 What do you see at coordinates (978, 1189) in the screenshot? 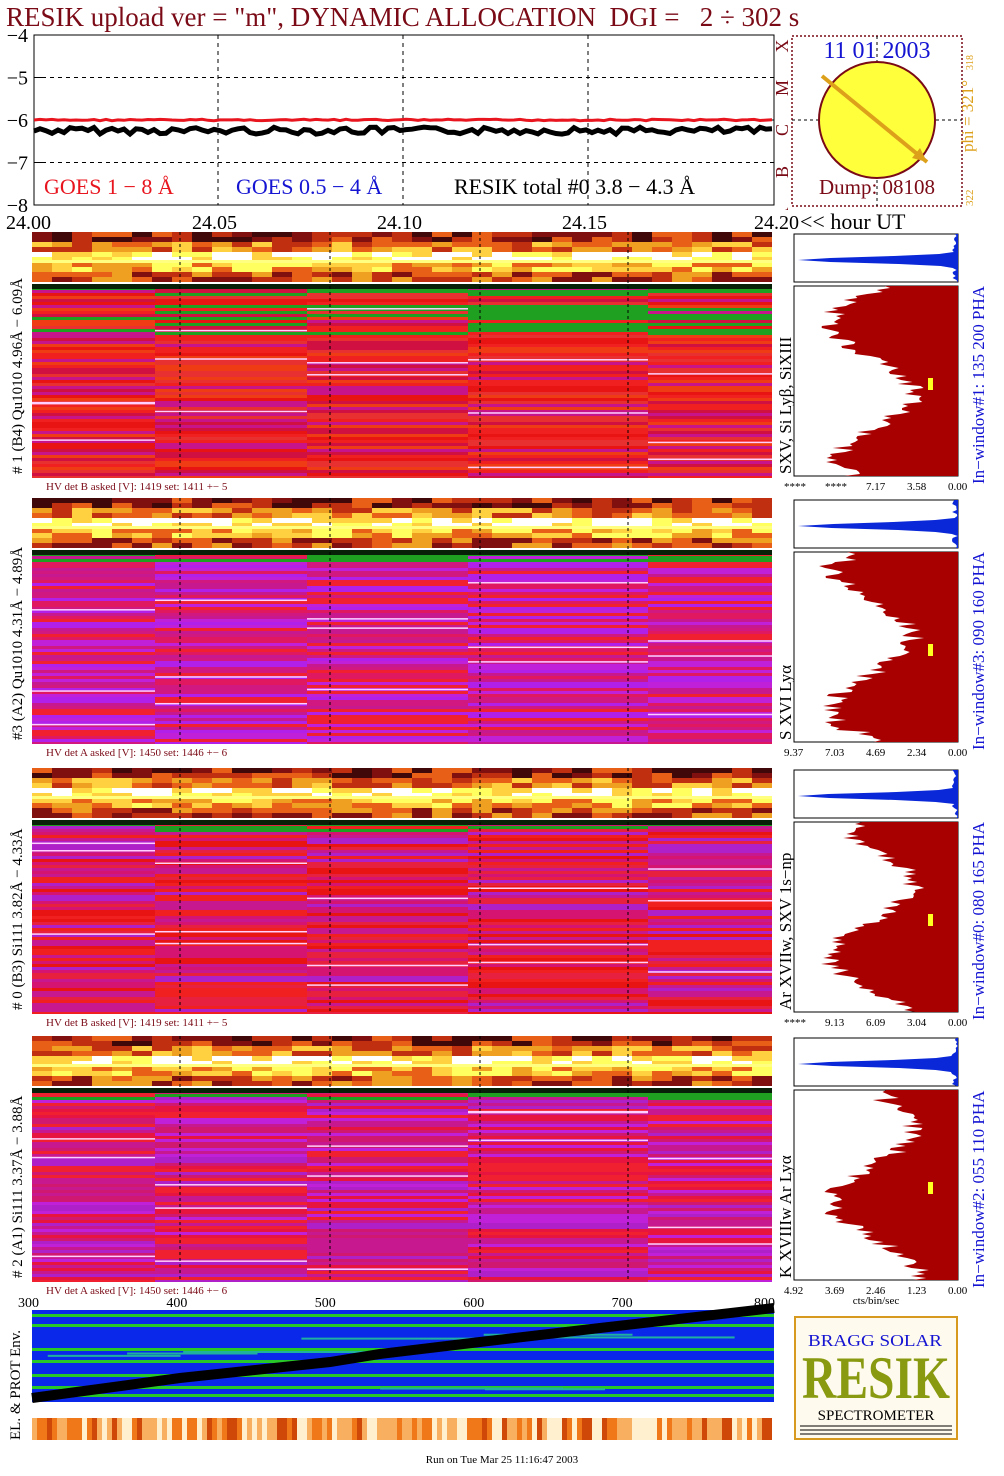
I see `in-window-label: In−window#2: 055 110 PHA` at bounding box center [978, 1189].